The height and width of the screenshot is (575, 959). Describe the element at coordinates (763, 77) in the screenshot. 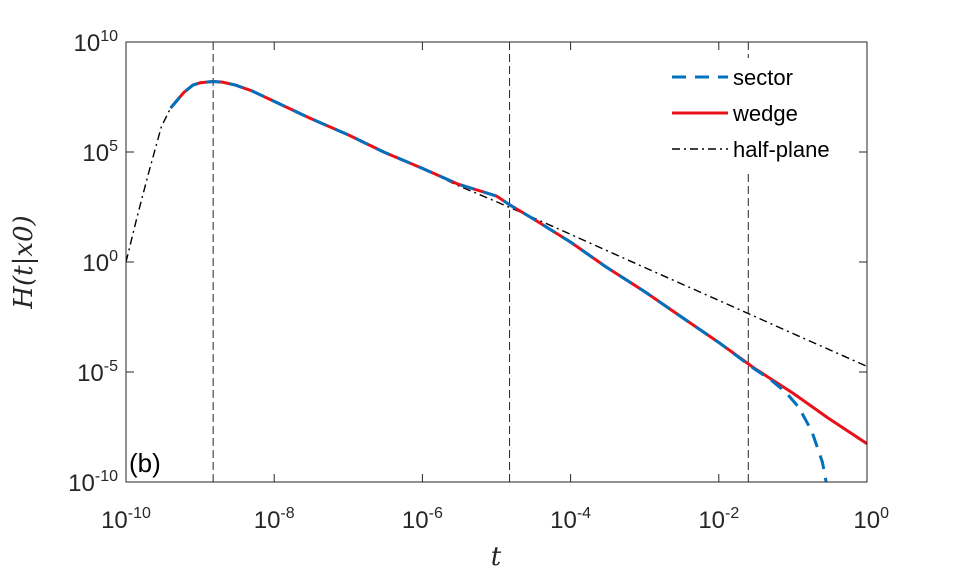

I see `legend-label-sector: sector` at that location.